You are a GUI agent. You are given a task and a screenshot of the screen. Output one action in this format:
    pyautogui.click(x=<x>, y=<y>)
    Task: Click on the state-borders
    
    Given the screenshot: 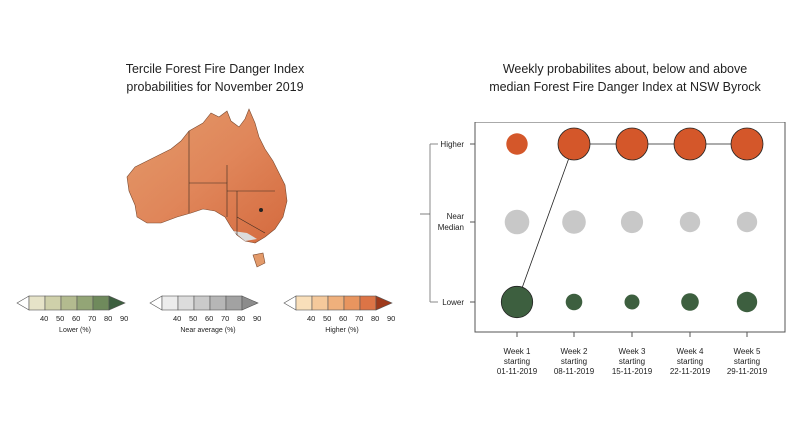 What is the action you would take?
    pyautogui.click(x=231, y=183)
    